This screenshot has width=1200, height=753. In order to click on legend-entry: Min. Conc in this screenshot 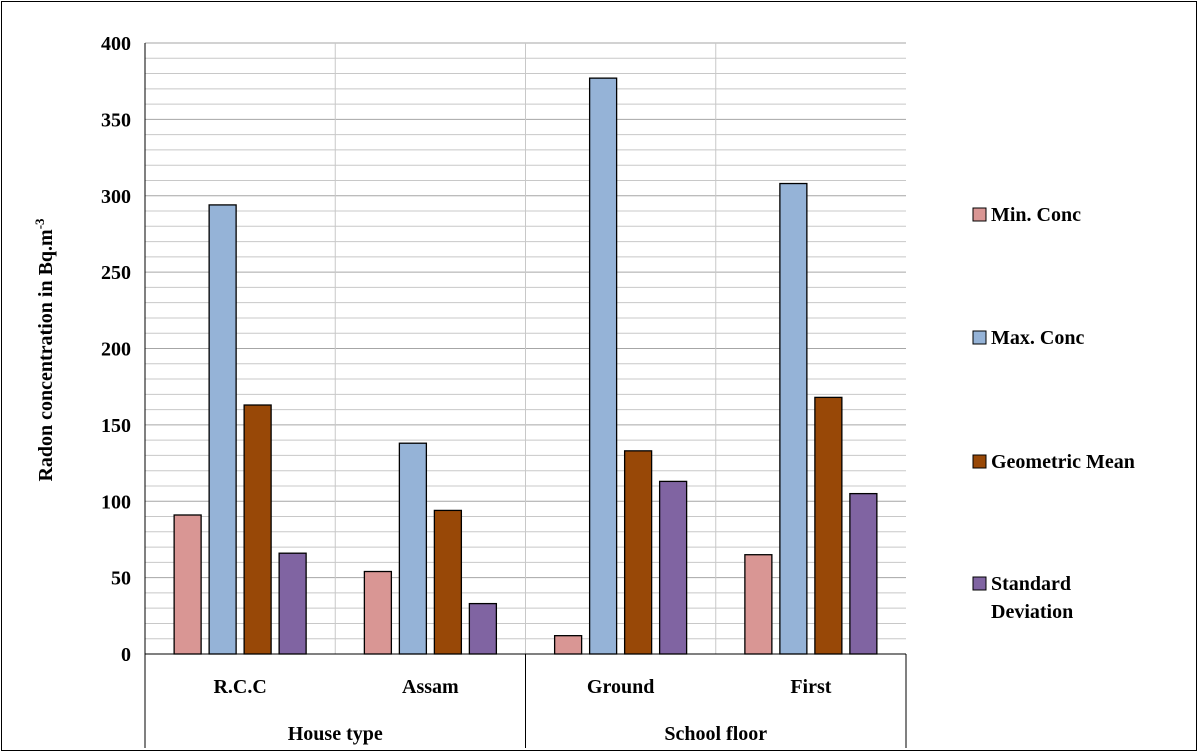, I will do `click(1036, 215)`.